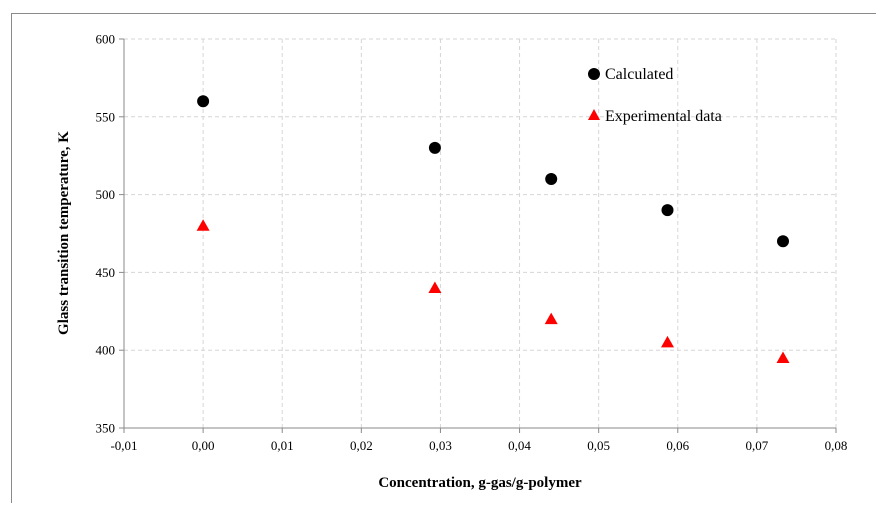 The width and height of the screenshot is (876, 507). Describe the element at coordinates (361, 445) in the screenshot. I see `x-tick-label: 0,02` at that location.